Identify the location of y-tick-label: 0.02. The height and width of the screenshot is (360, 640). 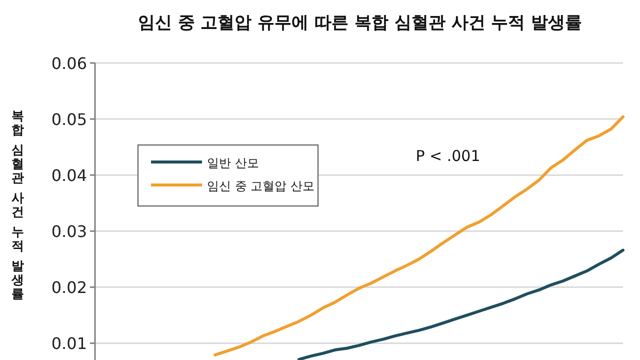
(69, 288).